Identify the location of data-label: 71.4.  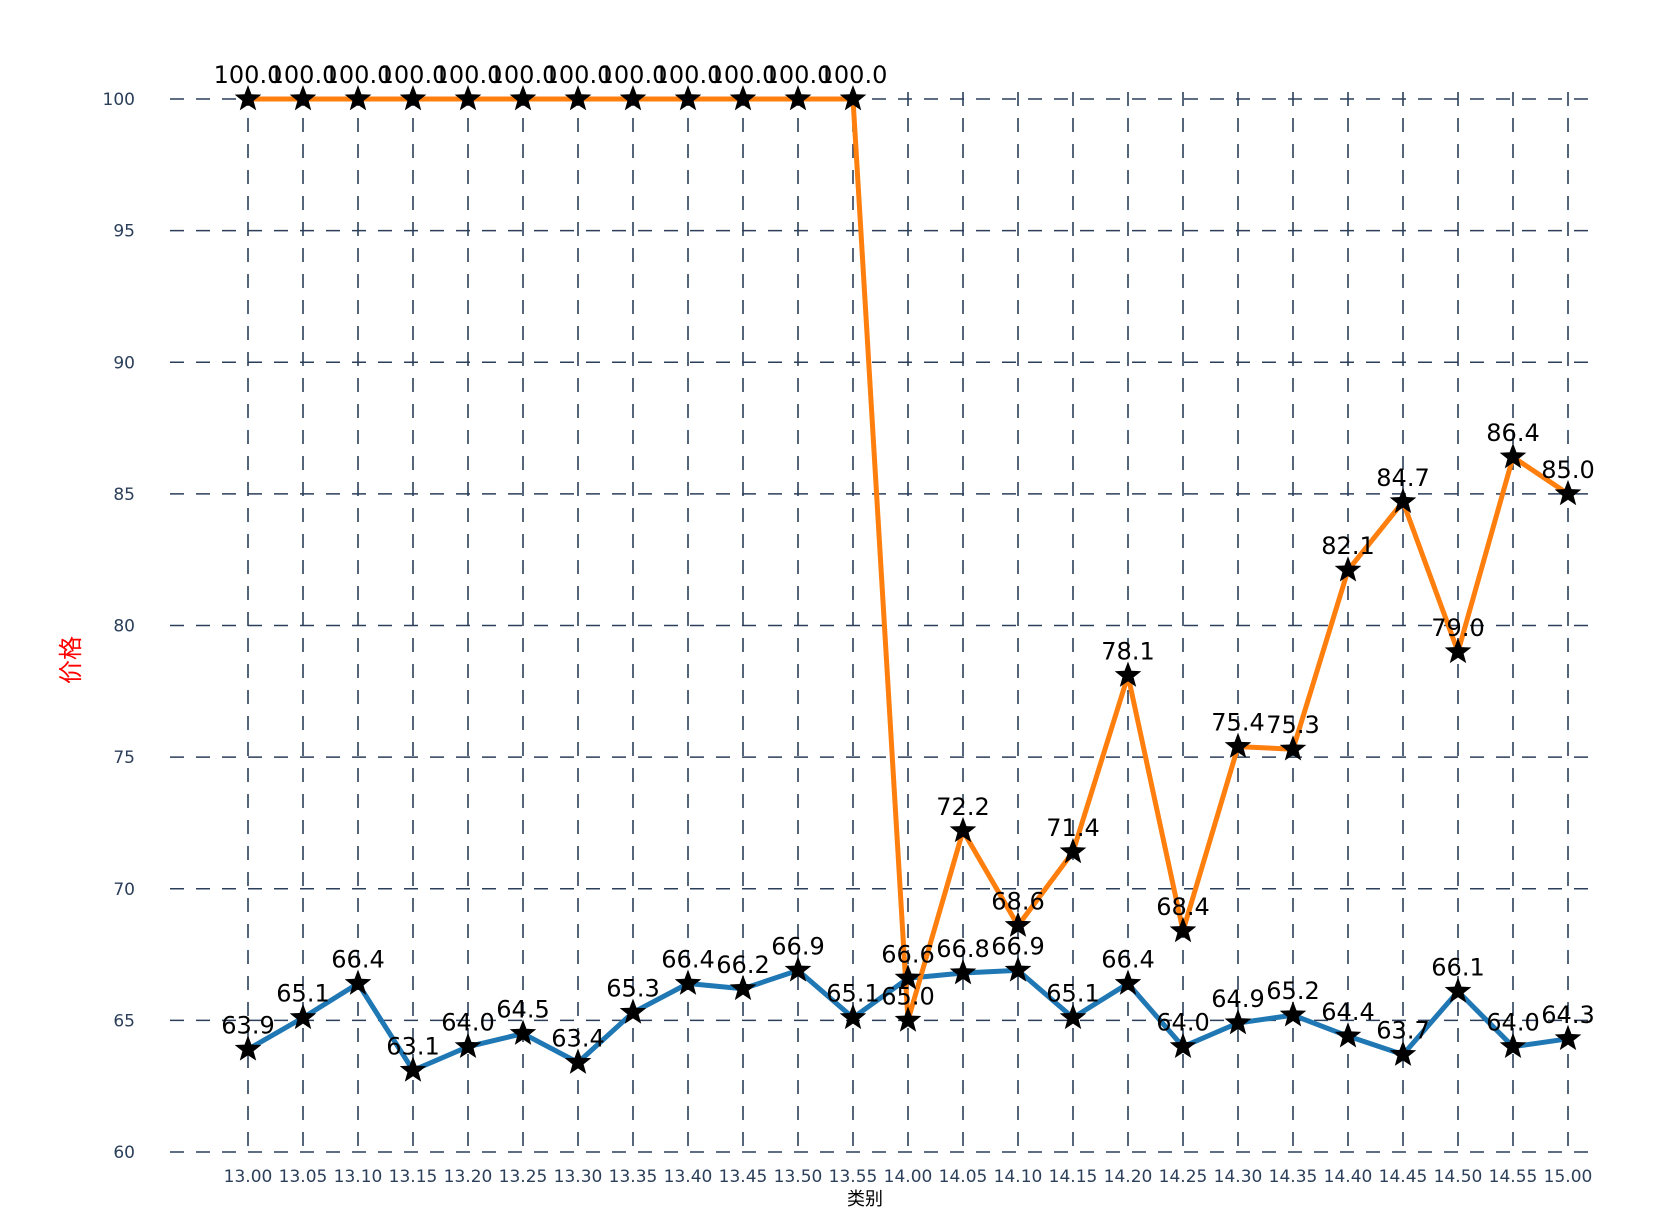
(1072, 828).